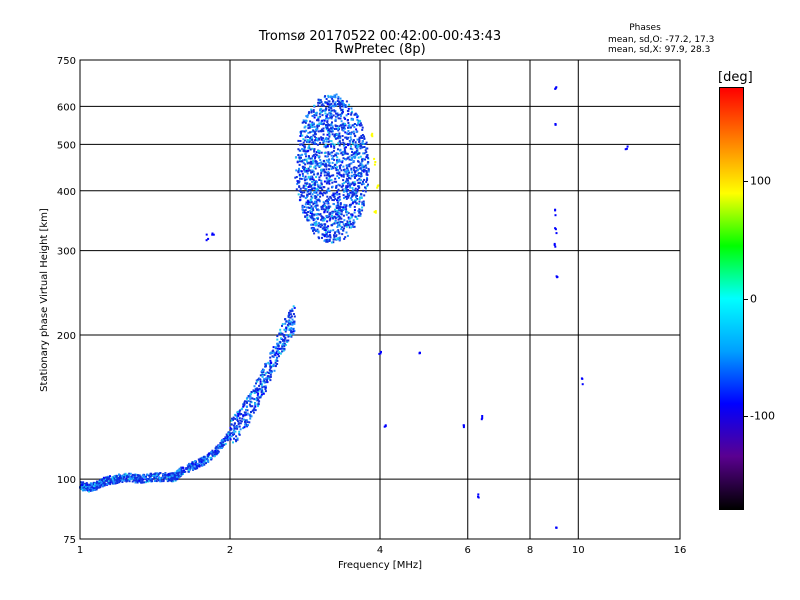  What do you see at coordinates (762, 416) in the screenshot?
I see `colorbar-tick-label: -100` at bounding box center [762, 416].